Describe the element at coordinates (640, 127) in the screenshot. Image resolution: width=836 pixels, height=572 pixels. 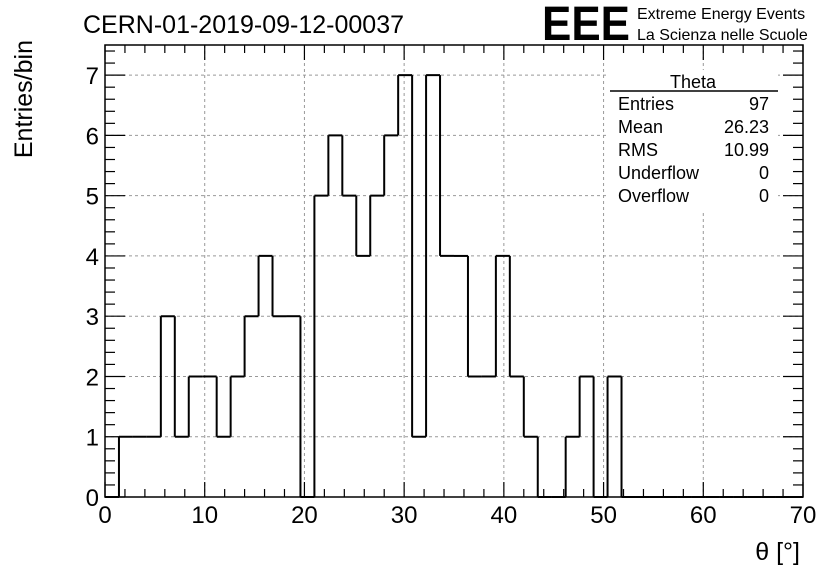
I see `stats-label: Mean` at that location.